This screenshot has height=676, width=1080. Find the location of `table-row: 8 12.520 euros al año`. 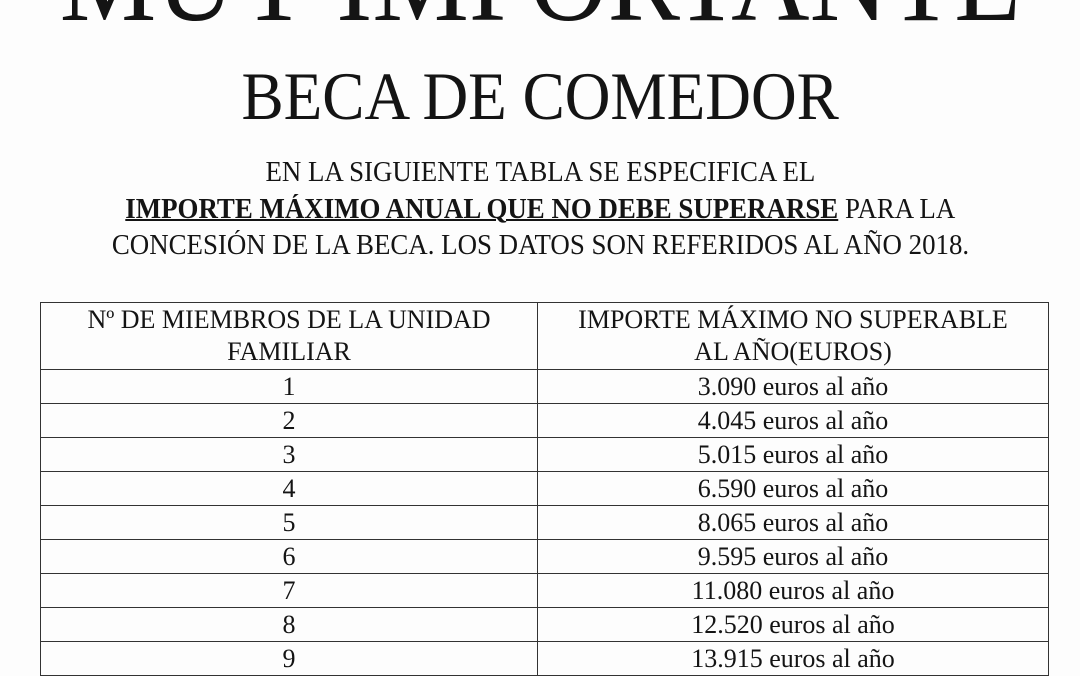

table-row: 8 12.520 euros al año is located at coordinates (544, 624).